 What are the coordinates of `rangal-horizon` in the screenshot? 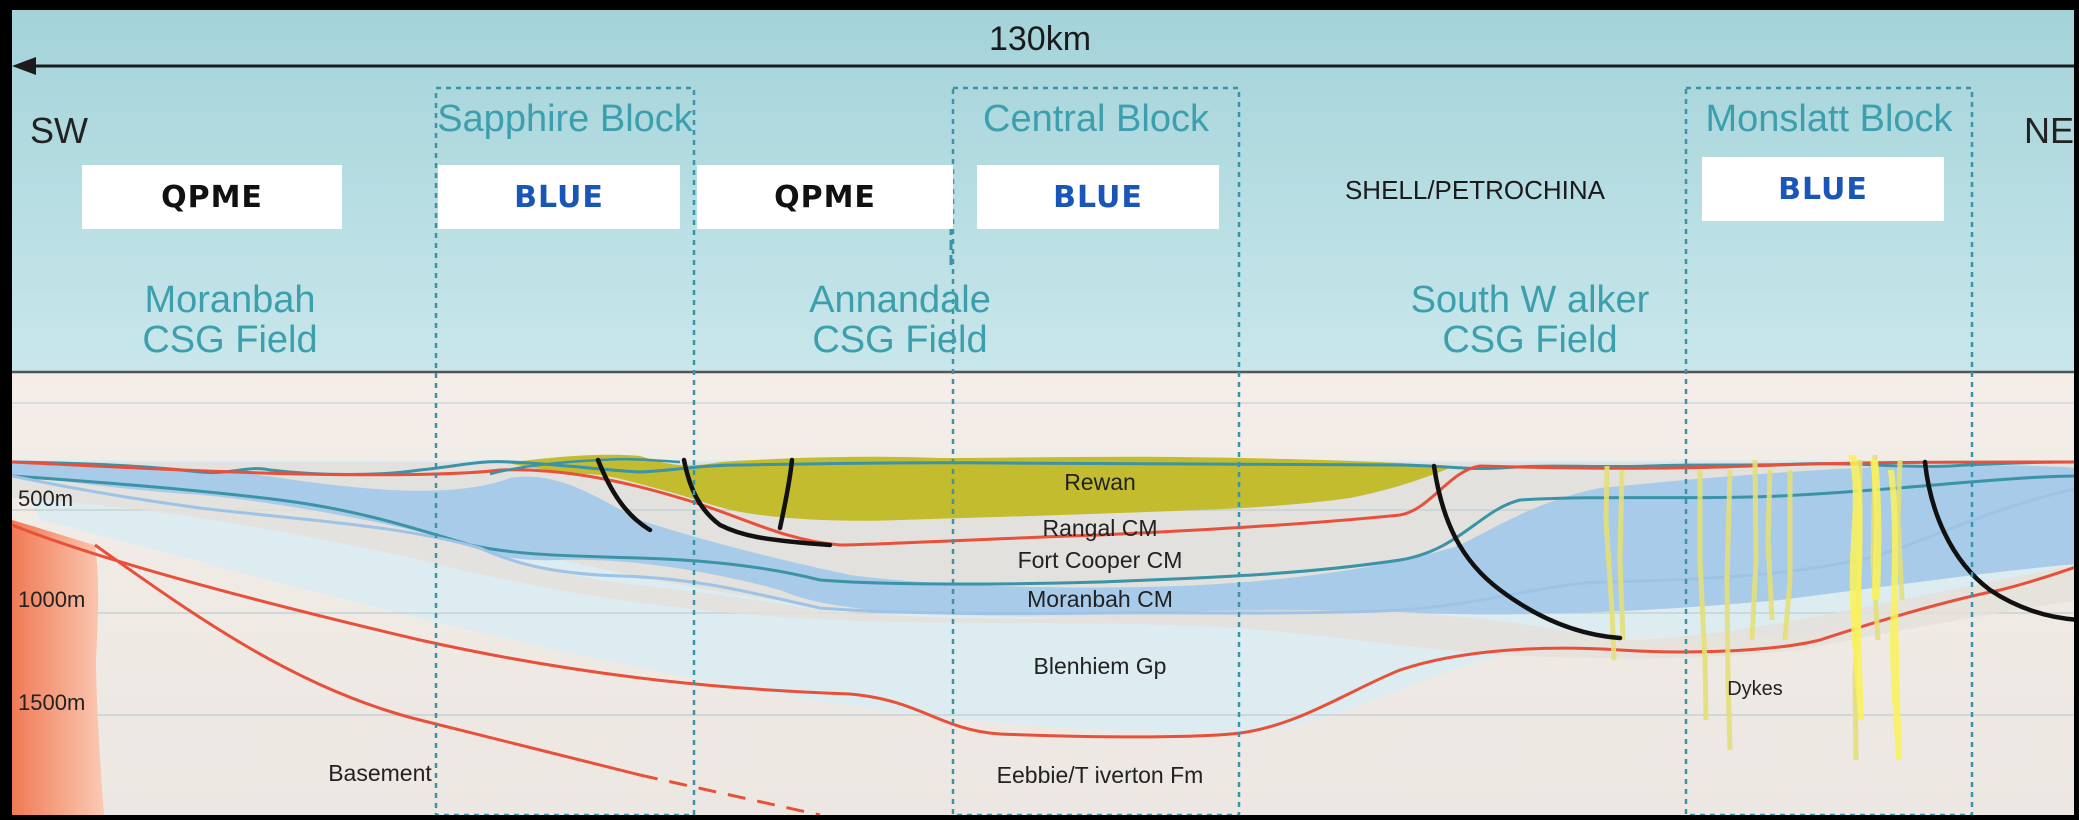 It's located at (1045, 503).